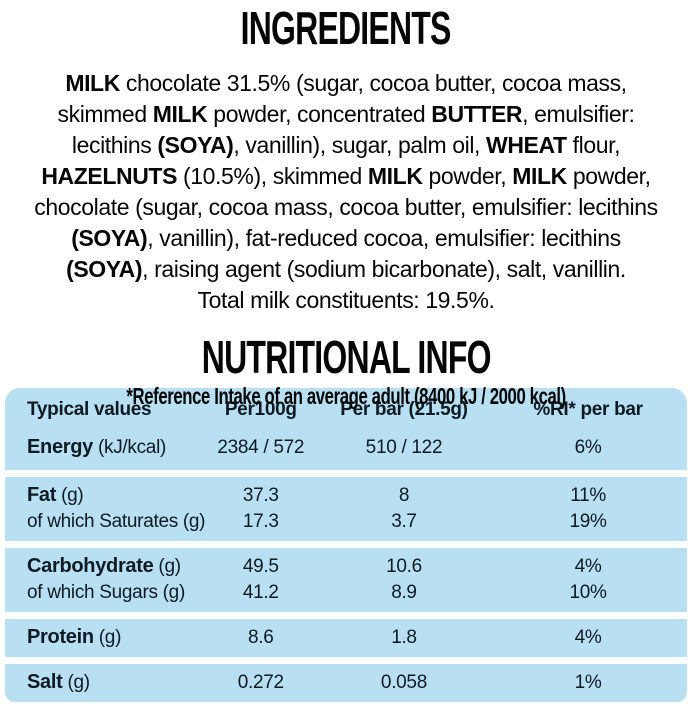 This screenshot has height=719, width=692. What do you see at coordinates (97, 447) in the screenshot?
I see `row-label: Energy (kJ/kcal)` at bounding box center [97, 447].